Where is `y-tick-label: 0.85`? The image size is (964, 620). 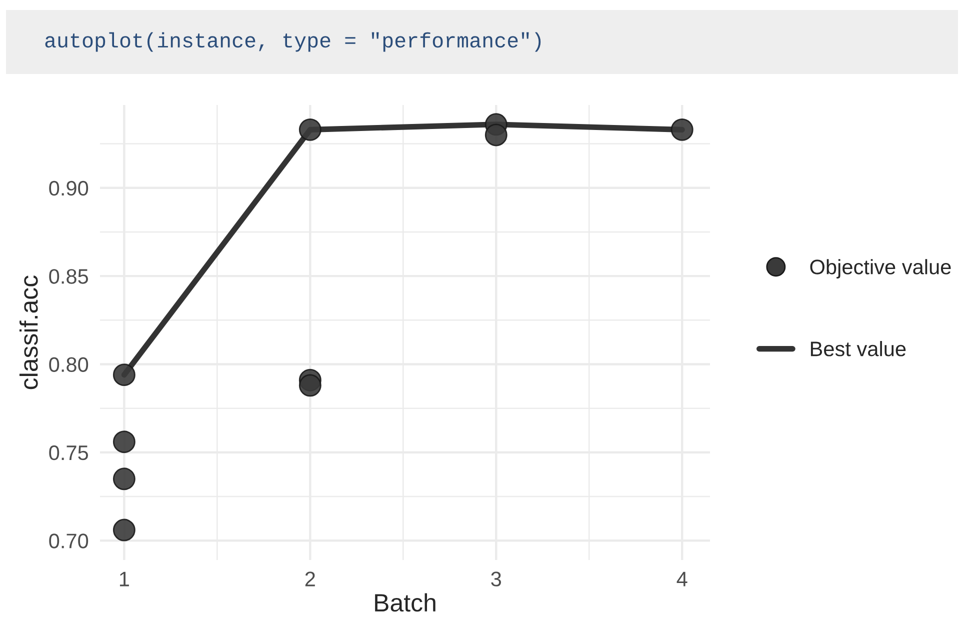 y-tick-label: 0.85 is located at coordinates (68, 276).